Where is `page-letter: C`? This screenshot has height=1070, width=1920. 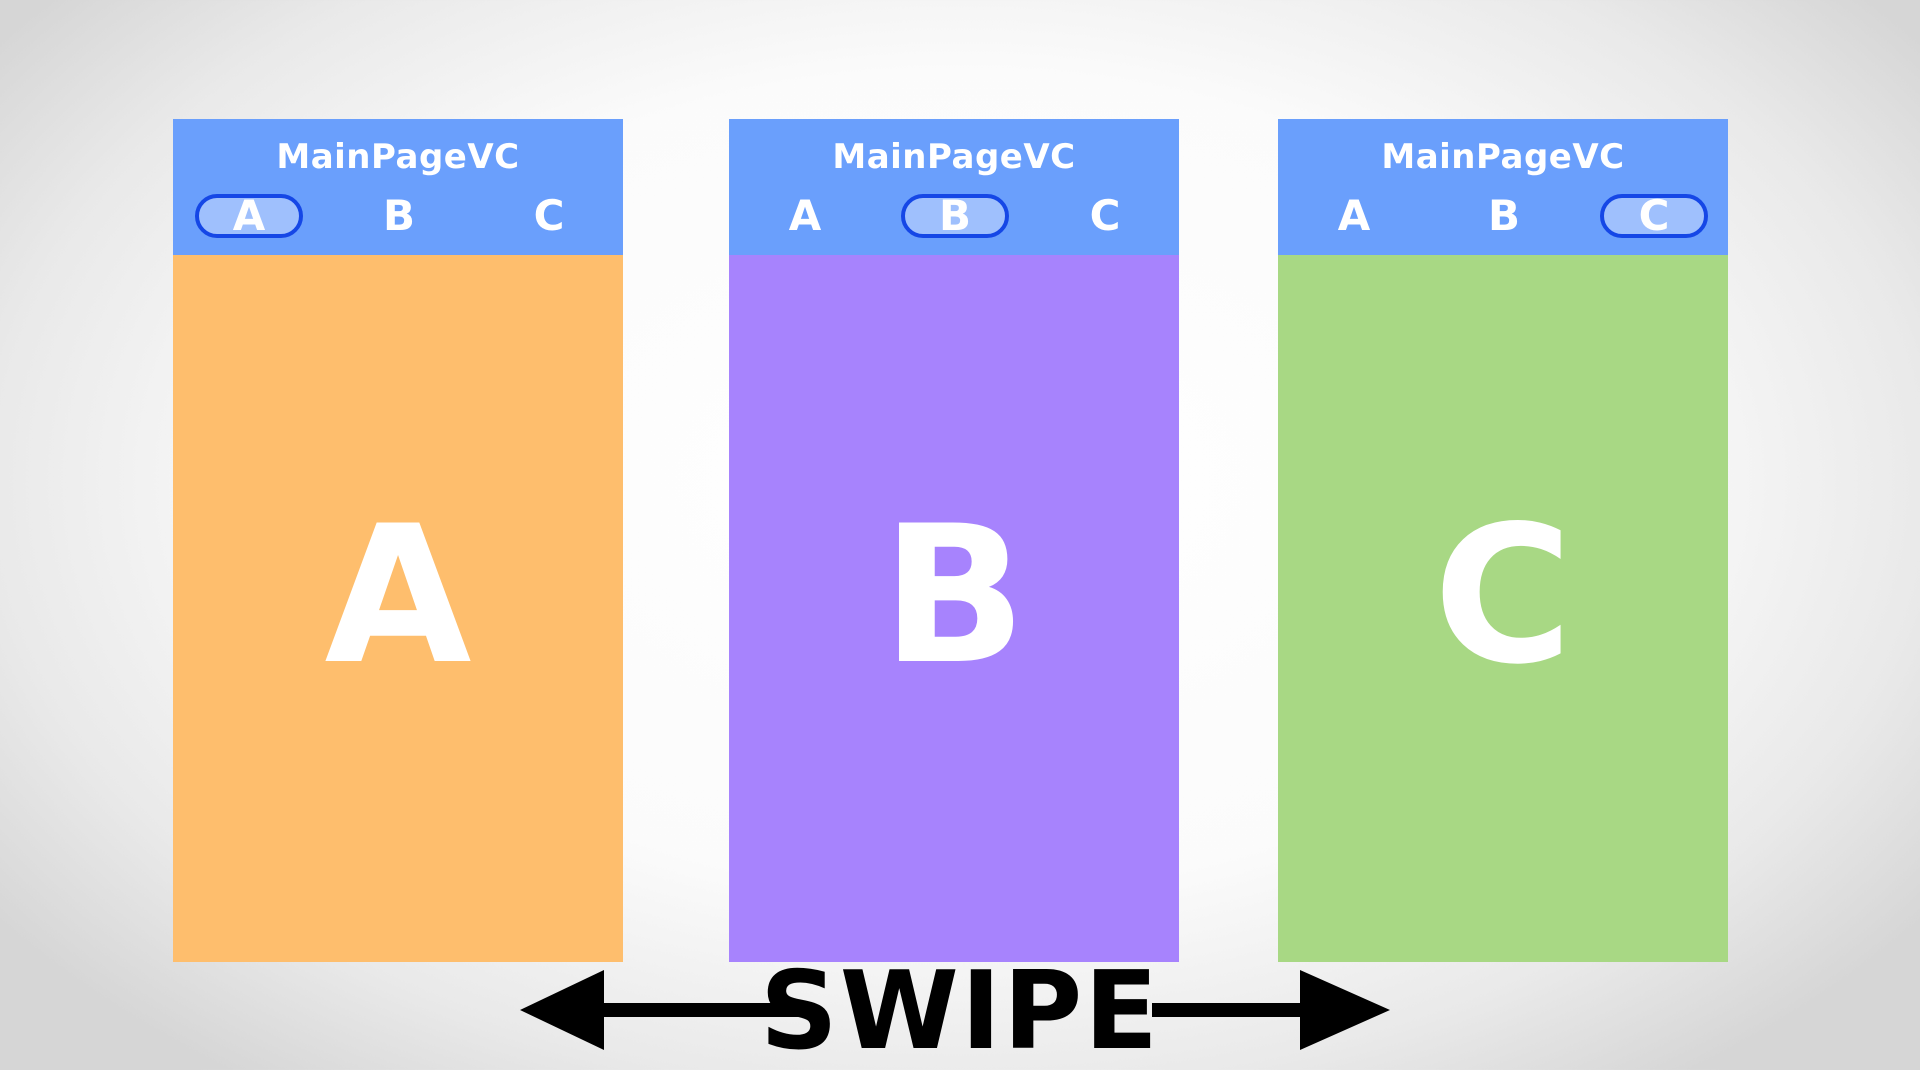 page-letter: C is located at coordinates (1503, 595).